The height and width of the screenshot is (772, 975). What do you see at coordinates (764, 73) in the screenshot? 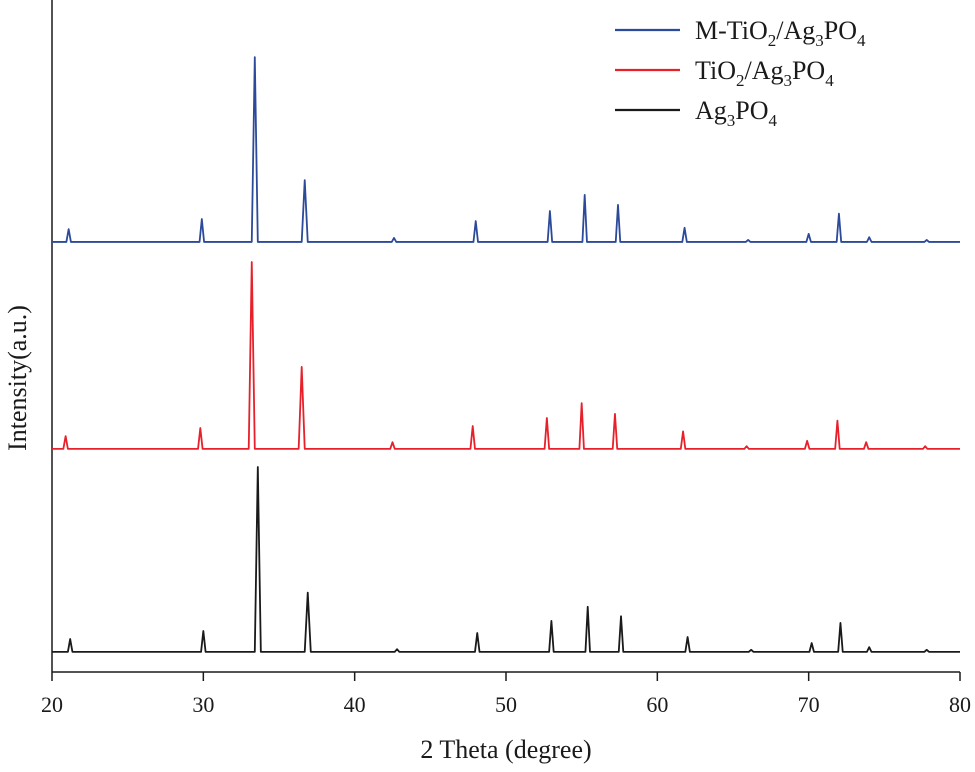
I see `legend-label: TiO2/Ag3PO4` at bounding box center [764, 73].